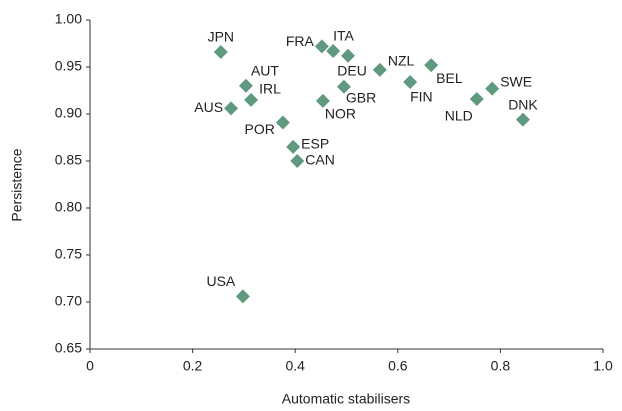 The width and height of the screenshot is (622, 411). I want to click on point-label: NZL, so click(401, 61).